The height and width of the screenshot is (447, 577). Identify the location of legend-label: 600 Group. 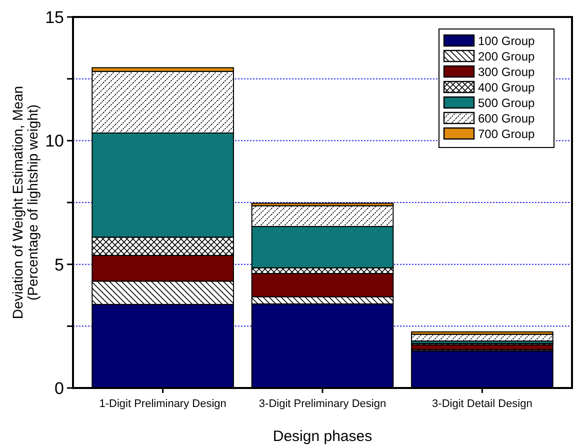
(507, 119).